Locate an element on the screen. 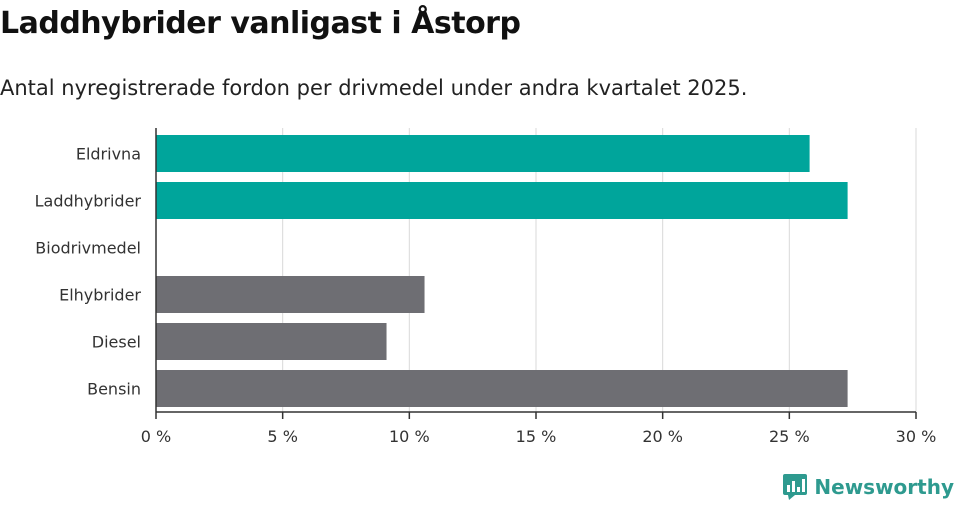  category-label: Laddhybrider is located at coordinates (88, 201).